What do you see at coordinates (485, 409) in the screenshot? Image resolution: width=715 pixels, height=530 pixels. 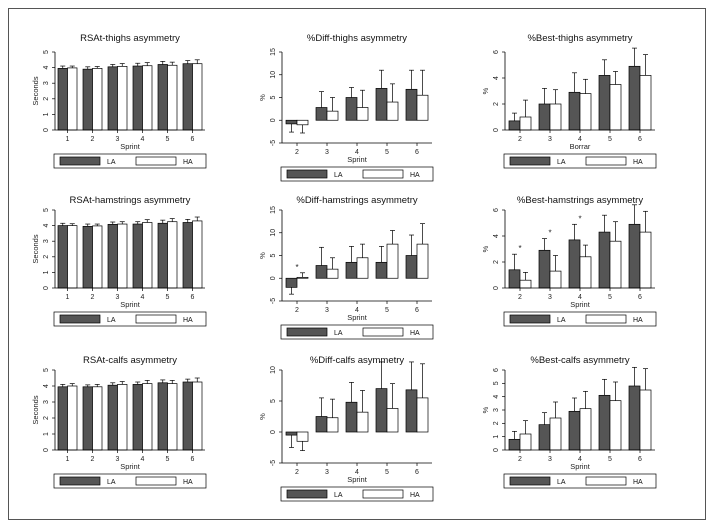 I see `y-axis-label: %` at bounding box center [485, 409].